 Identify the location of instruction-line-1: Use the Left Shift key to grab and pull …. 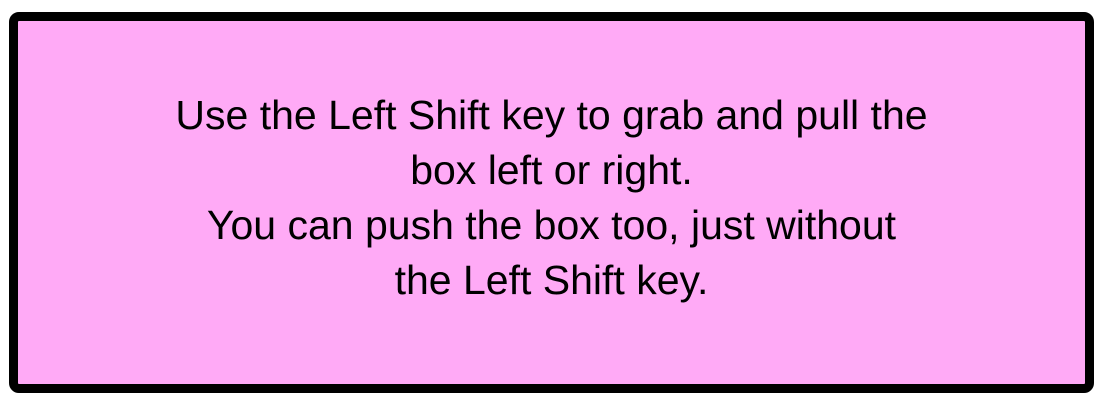
(551, 114).